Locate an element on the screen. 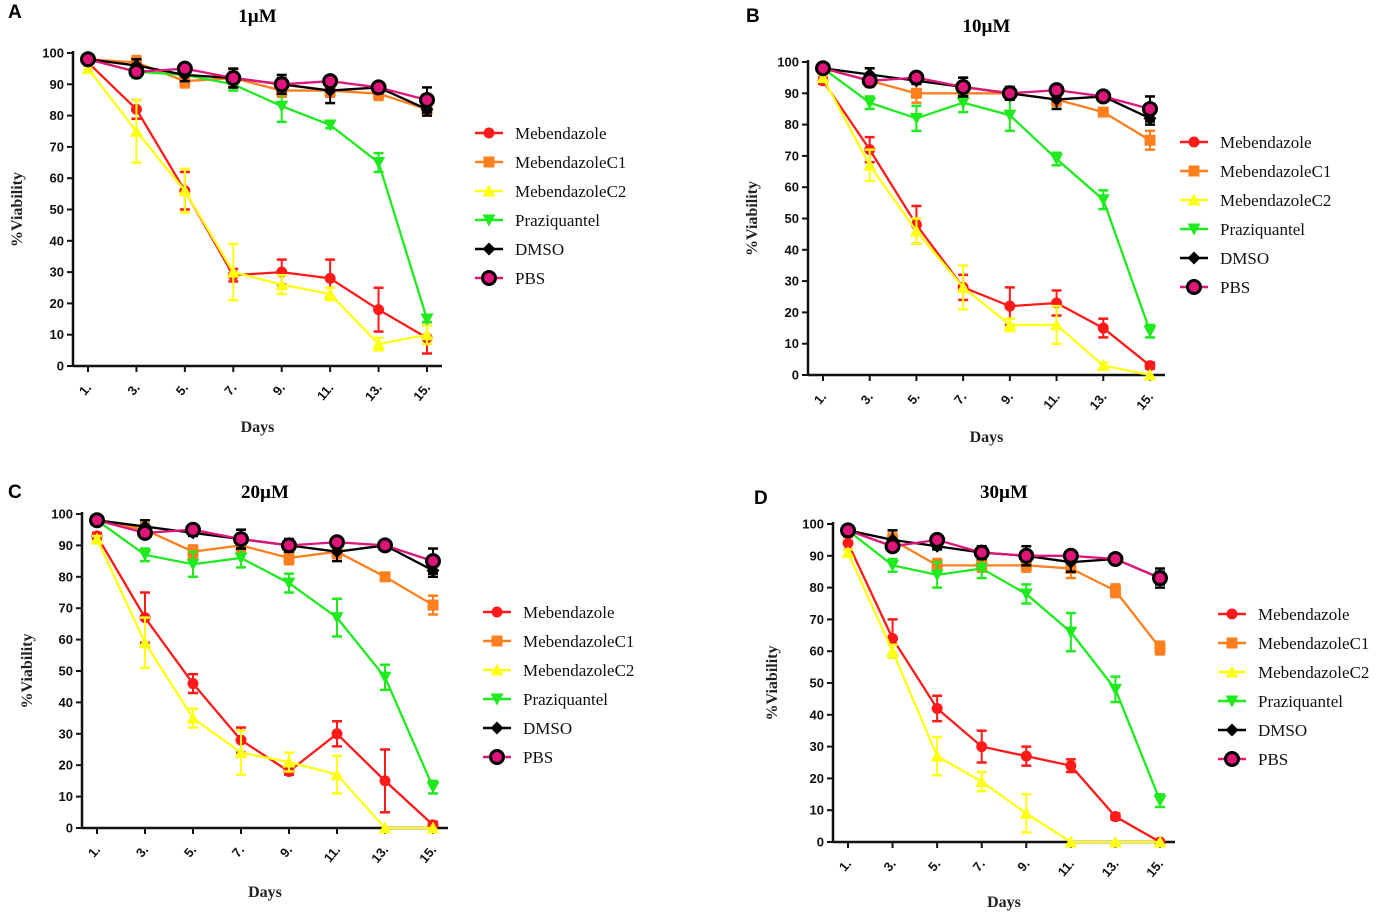 The height and width of the screenshot is (920, 1400). x-tick-label: 7. is located at coordinates (960, 398).